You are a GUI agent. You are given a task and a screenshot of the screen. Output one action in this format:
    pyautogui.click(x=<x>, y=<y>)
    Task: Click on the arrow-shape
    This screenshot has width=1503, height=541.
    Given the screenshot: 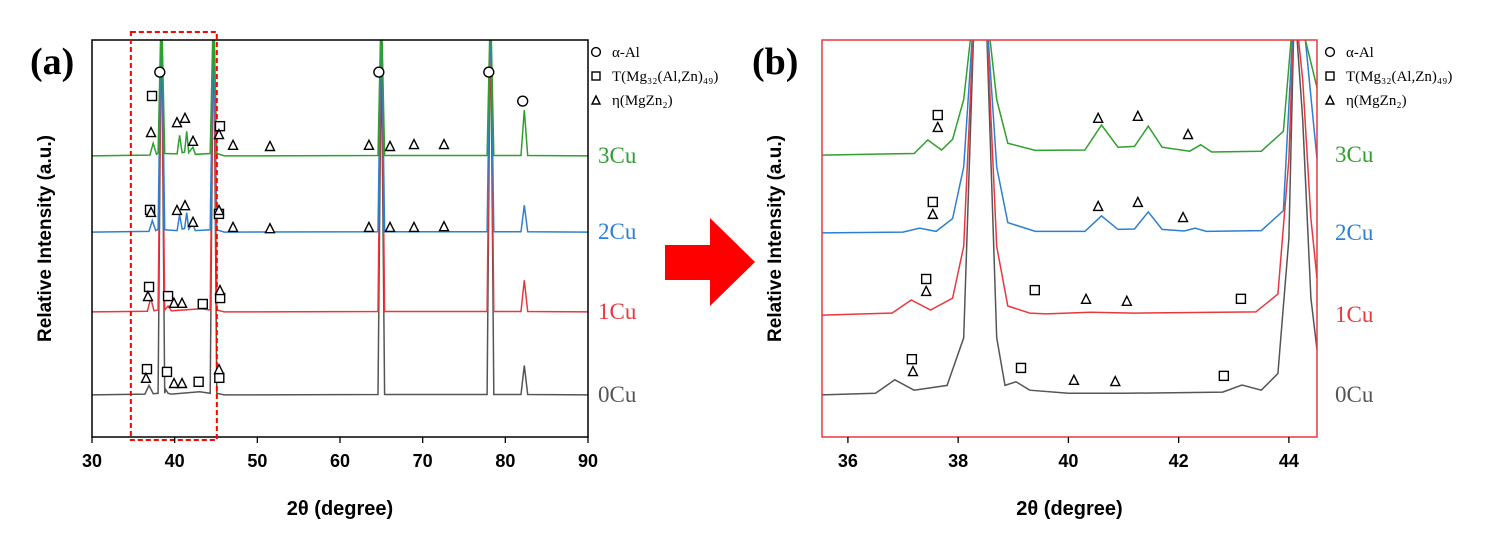 What is the action you would take?
    pyautogui.click(x=710, y=262)
    